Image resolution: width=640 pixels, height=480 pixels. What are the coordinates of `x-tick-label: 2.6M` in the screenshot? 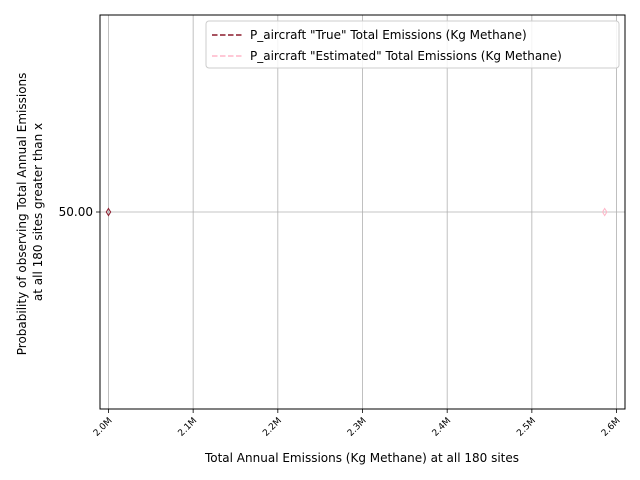 It's located at (611, 427).